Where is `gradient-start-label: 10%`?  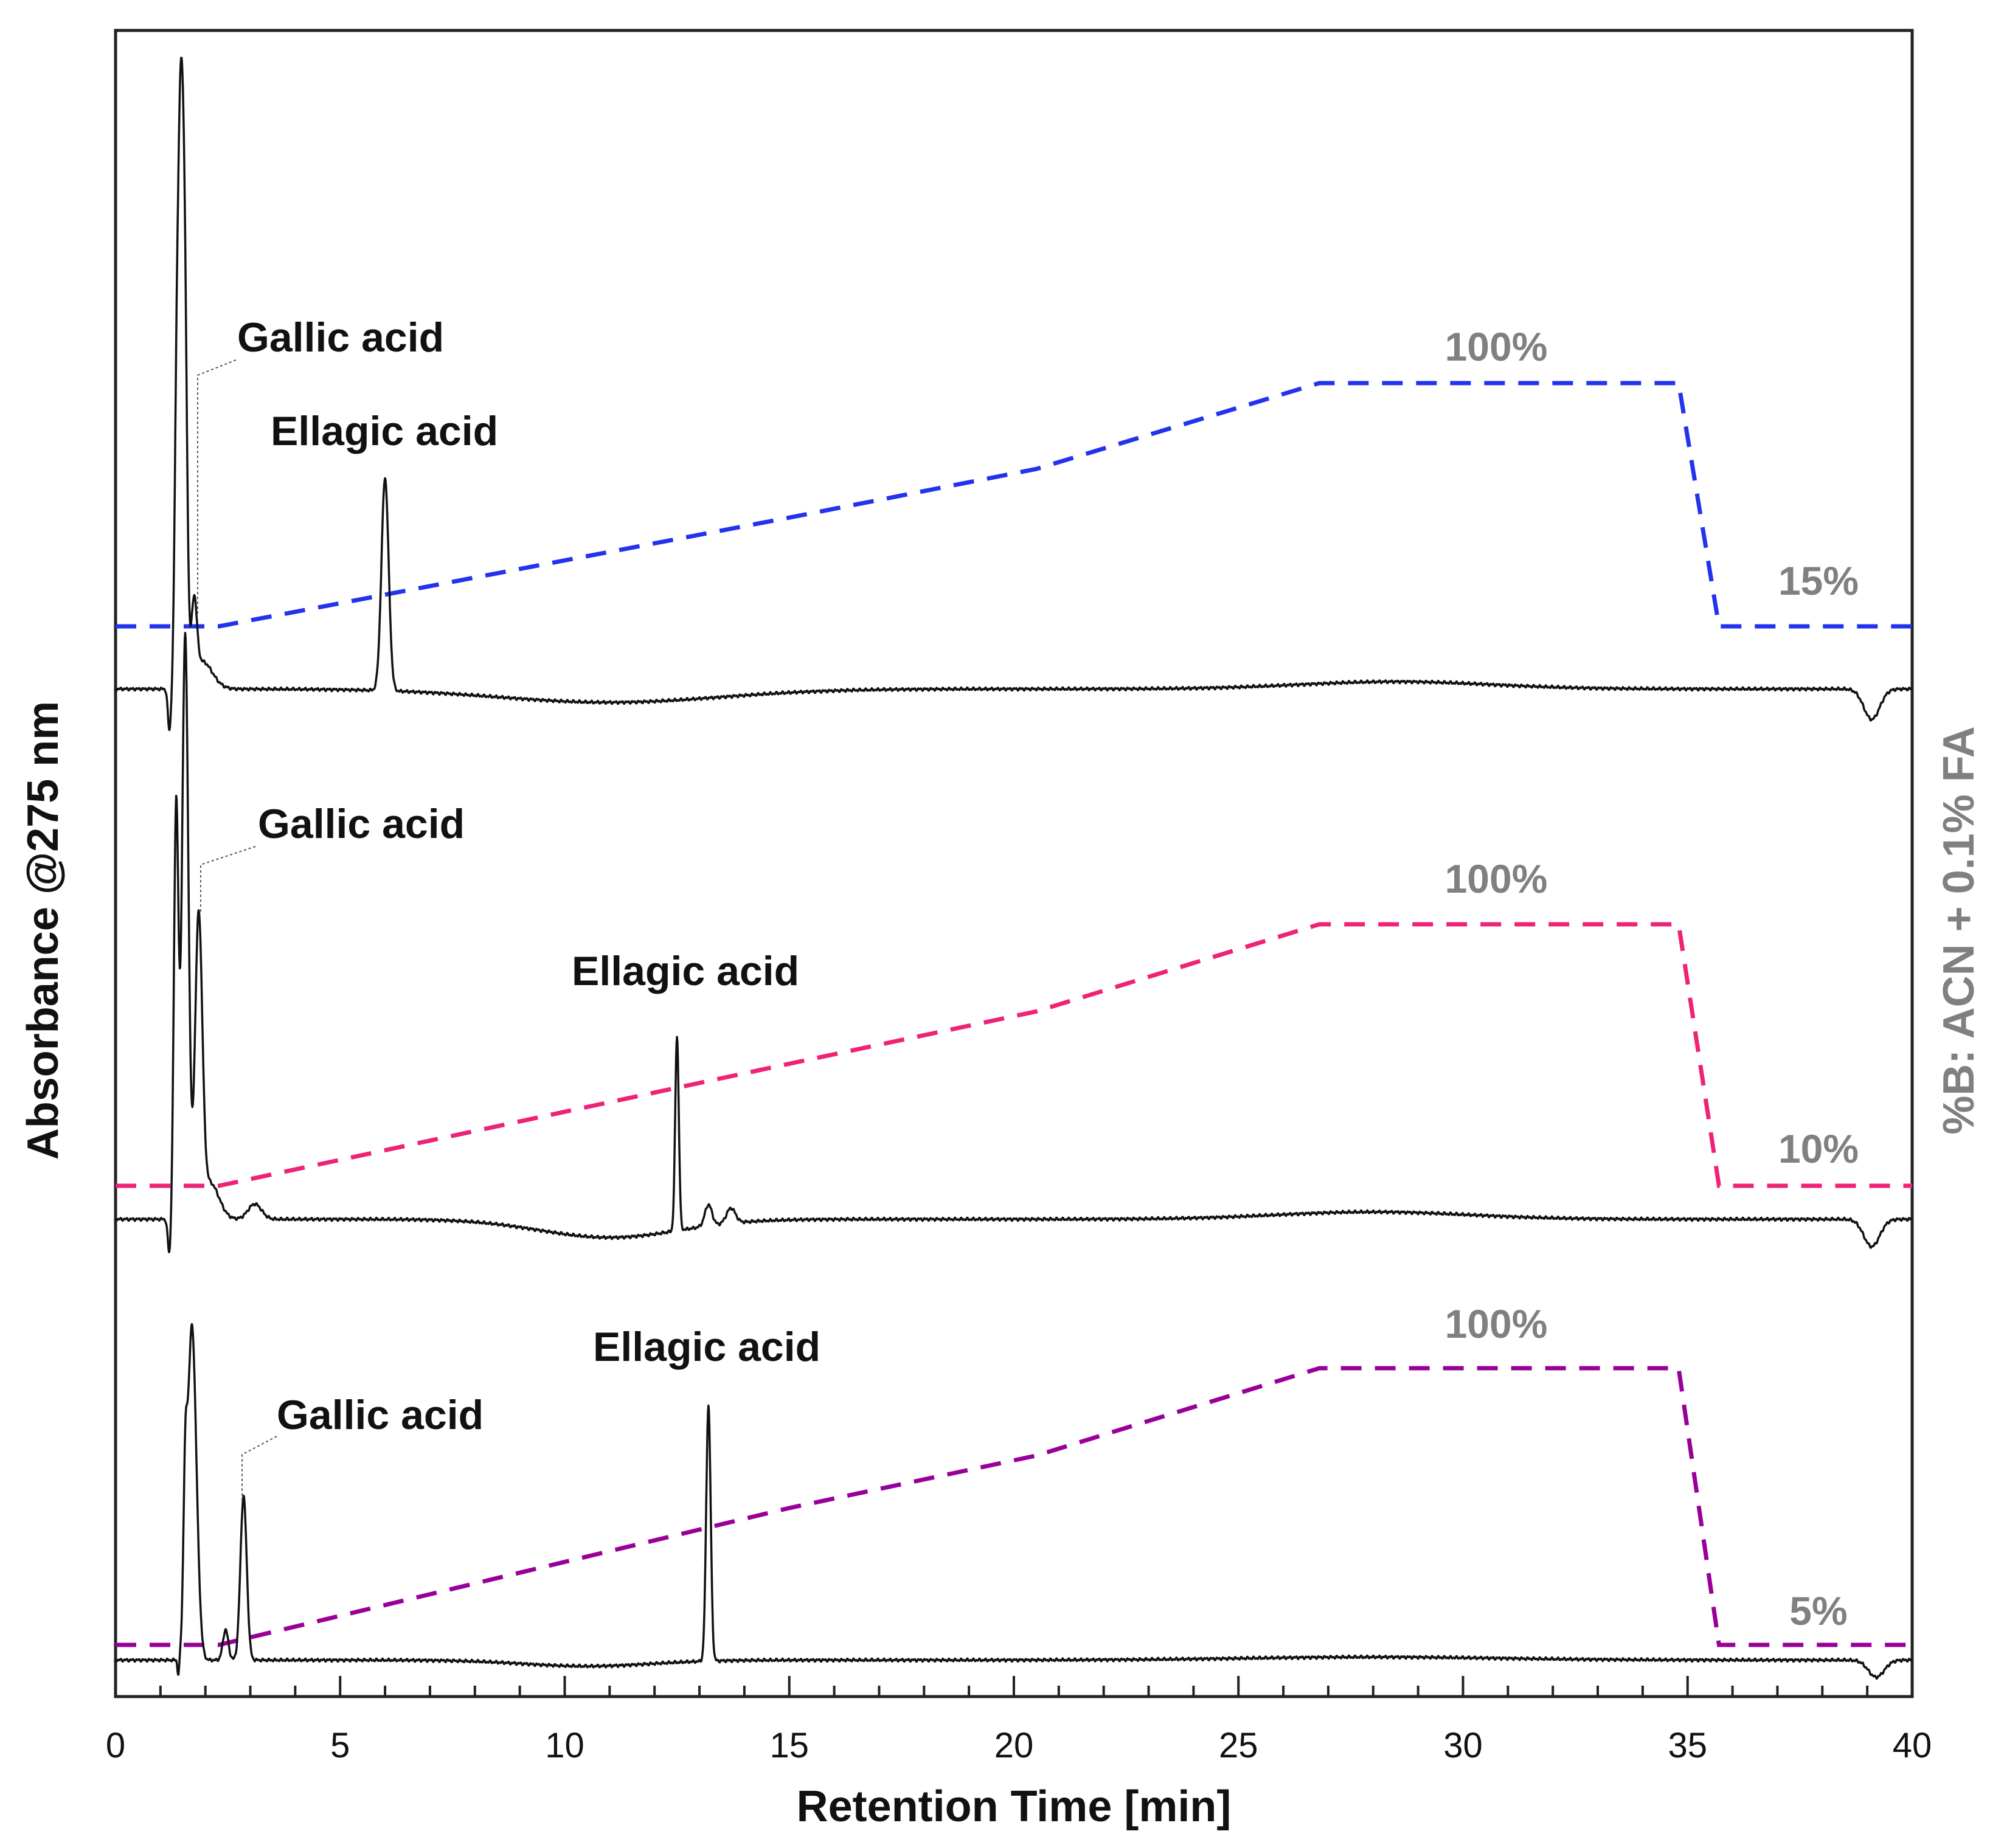
gradient-start-label: 10% is located at coordinates (1818, 1148).